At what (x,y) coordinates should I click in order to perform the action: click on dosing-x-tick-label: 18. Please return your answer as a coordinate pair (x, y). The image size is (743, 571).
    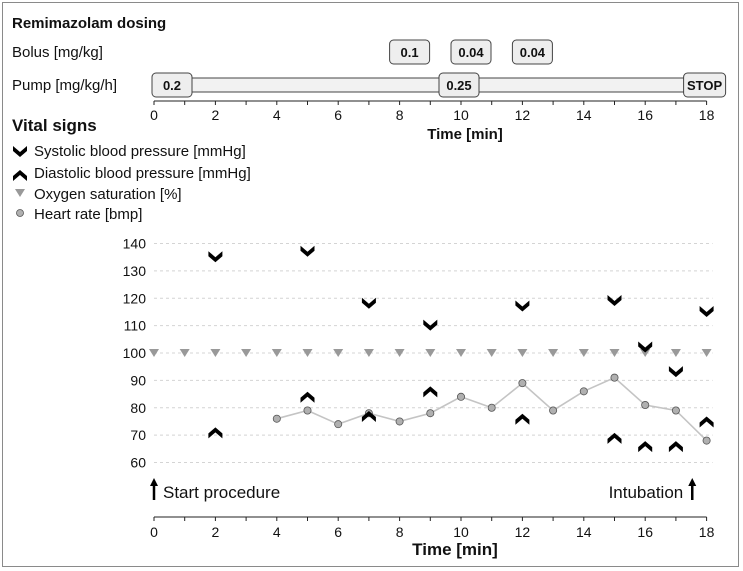
    Looking at the image, I should click on (707, 115).